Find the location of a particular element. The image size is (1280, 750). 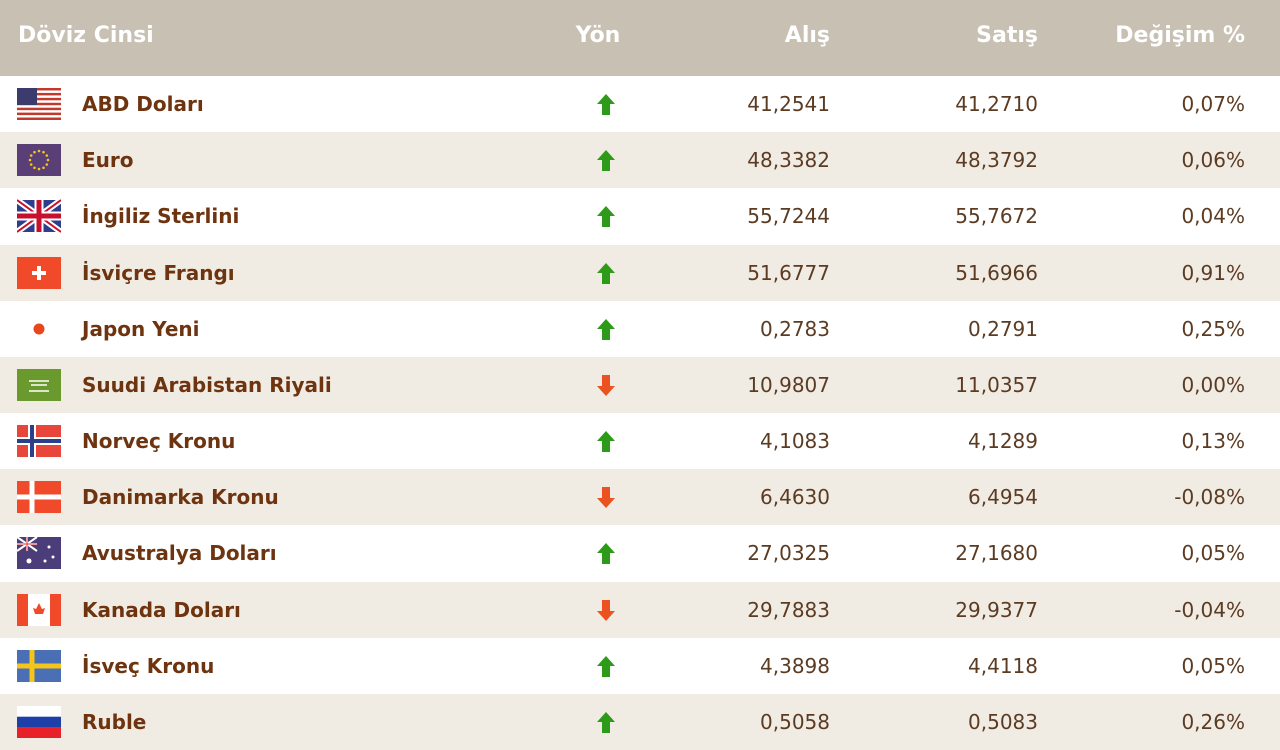

table-row: Japon Yeni 0,2783 0,2791 0,25% is located at coordinates (640, 329).